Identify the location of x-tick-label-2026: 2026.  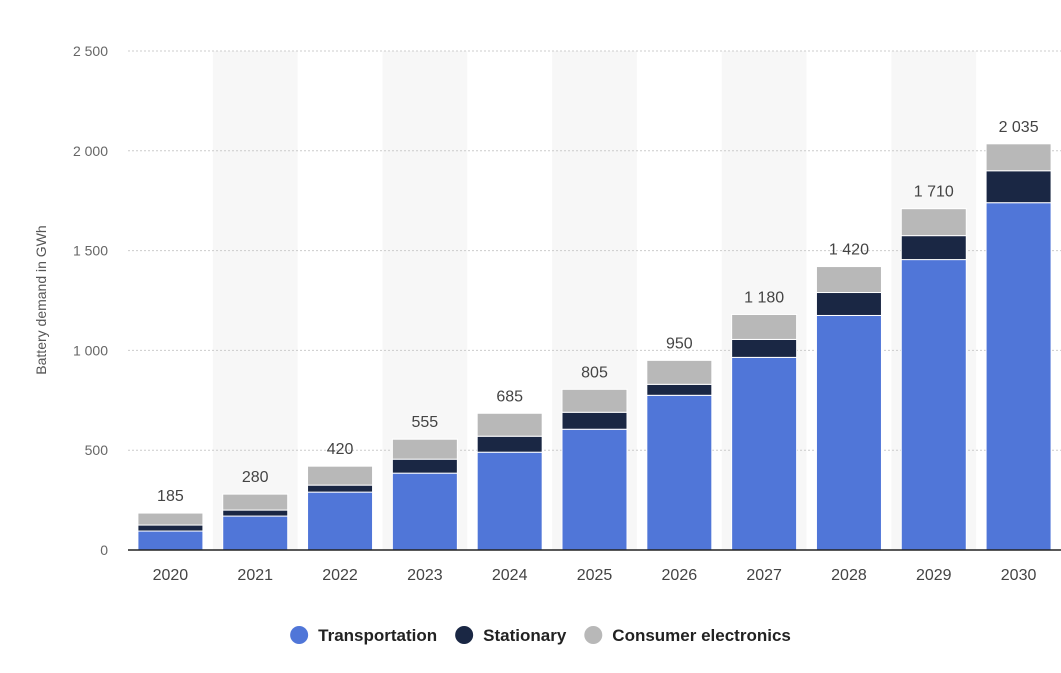
(680, 575).